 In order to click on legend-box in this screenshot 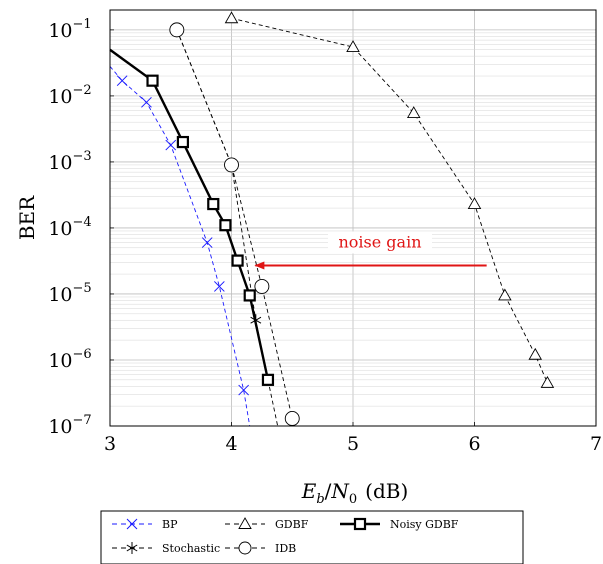, I will do `click(312, 537)`.